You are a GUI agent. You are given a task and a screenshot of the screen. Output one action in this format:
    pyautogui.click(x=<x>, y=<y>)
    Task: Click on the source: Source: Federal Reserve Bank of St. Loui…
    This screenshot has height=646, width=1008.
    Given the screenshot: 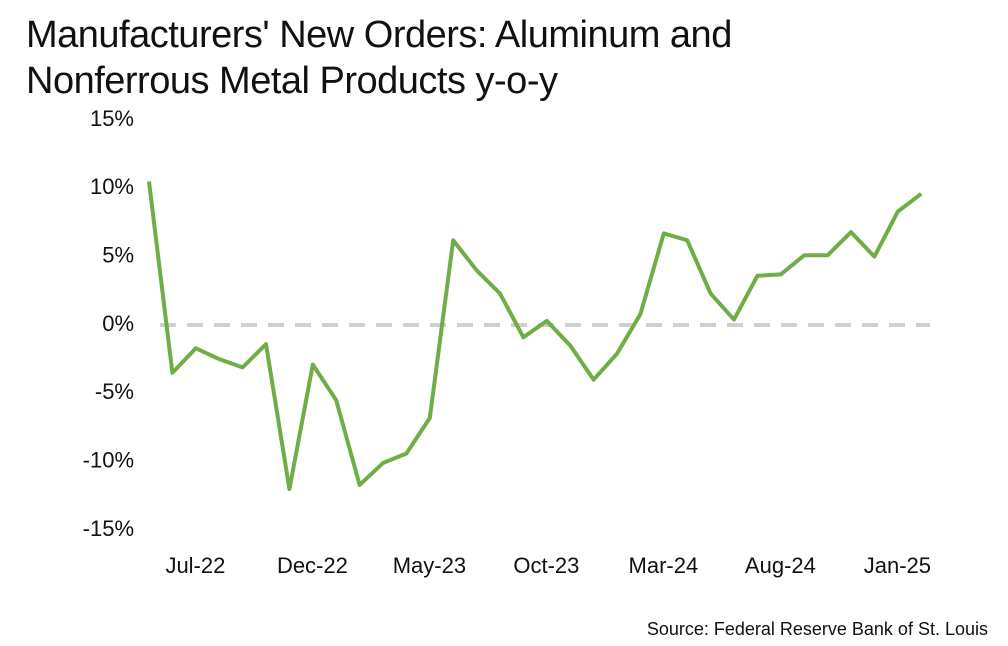 What is the action you would take?
    pyautogui.click(x=817, y=629)
    